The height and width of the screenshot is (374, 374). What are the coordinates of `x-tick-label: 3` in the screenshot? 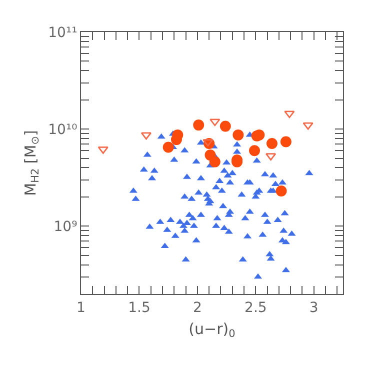 It's located at (313, 308).